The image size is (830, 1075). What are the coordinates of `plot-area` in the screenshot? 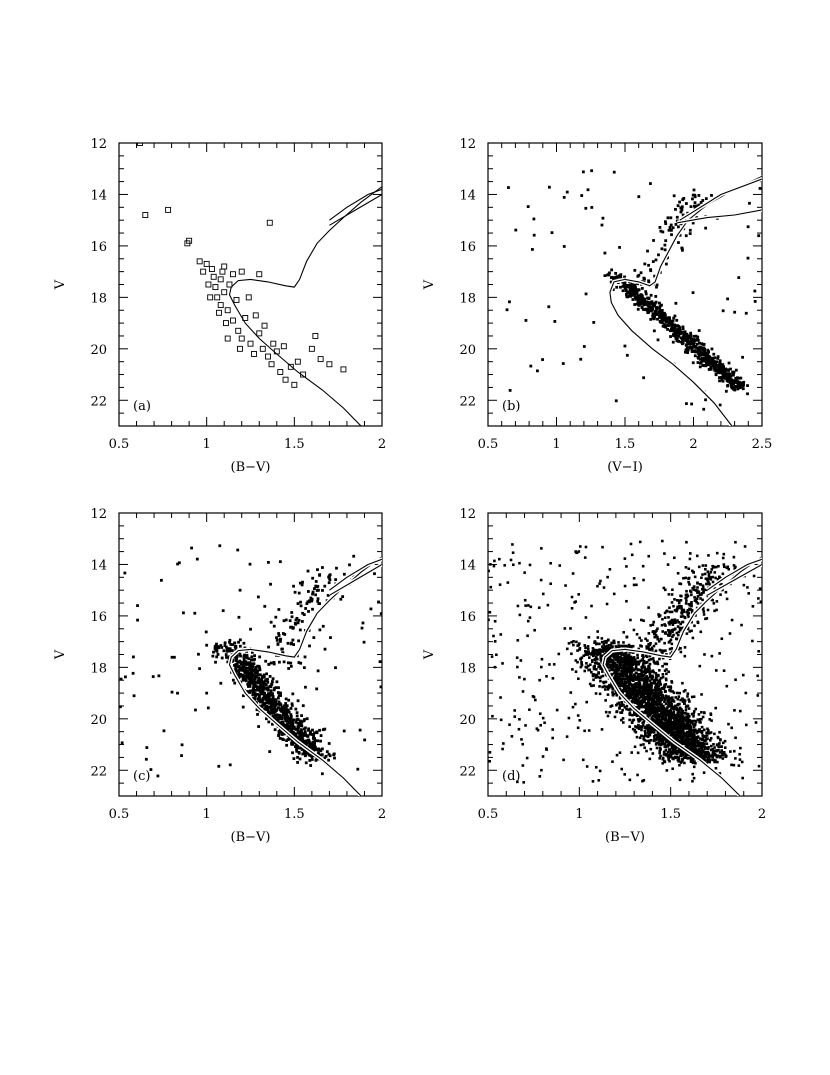 It's located at (625, 667).